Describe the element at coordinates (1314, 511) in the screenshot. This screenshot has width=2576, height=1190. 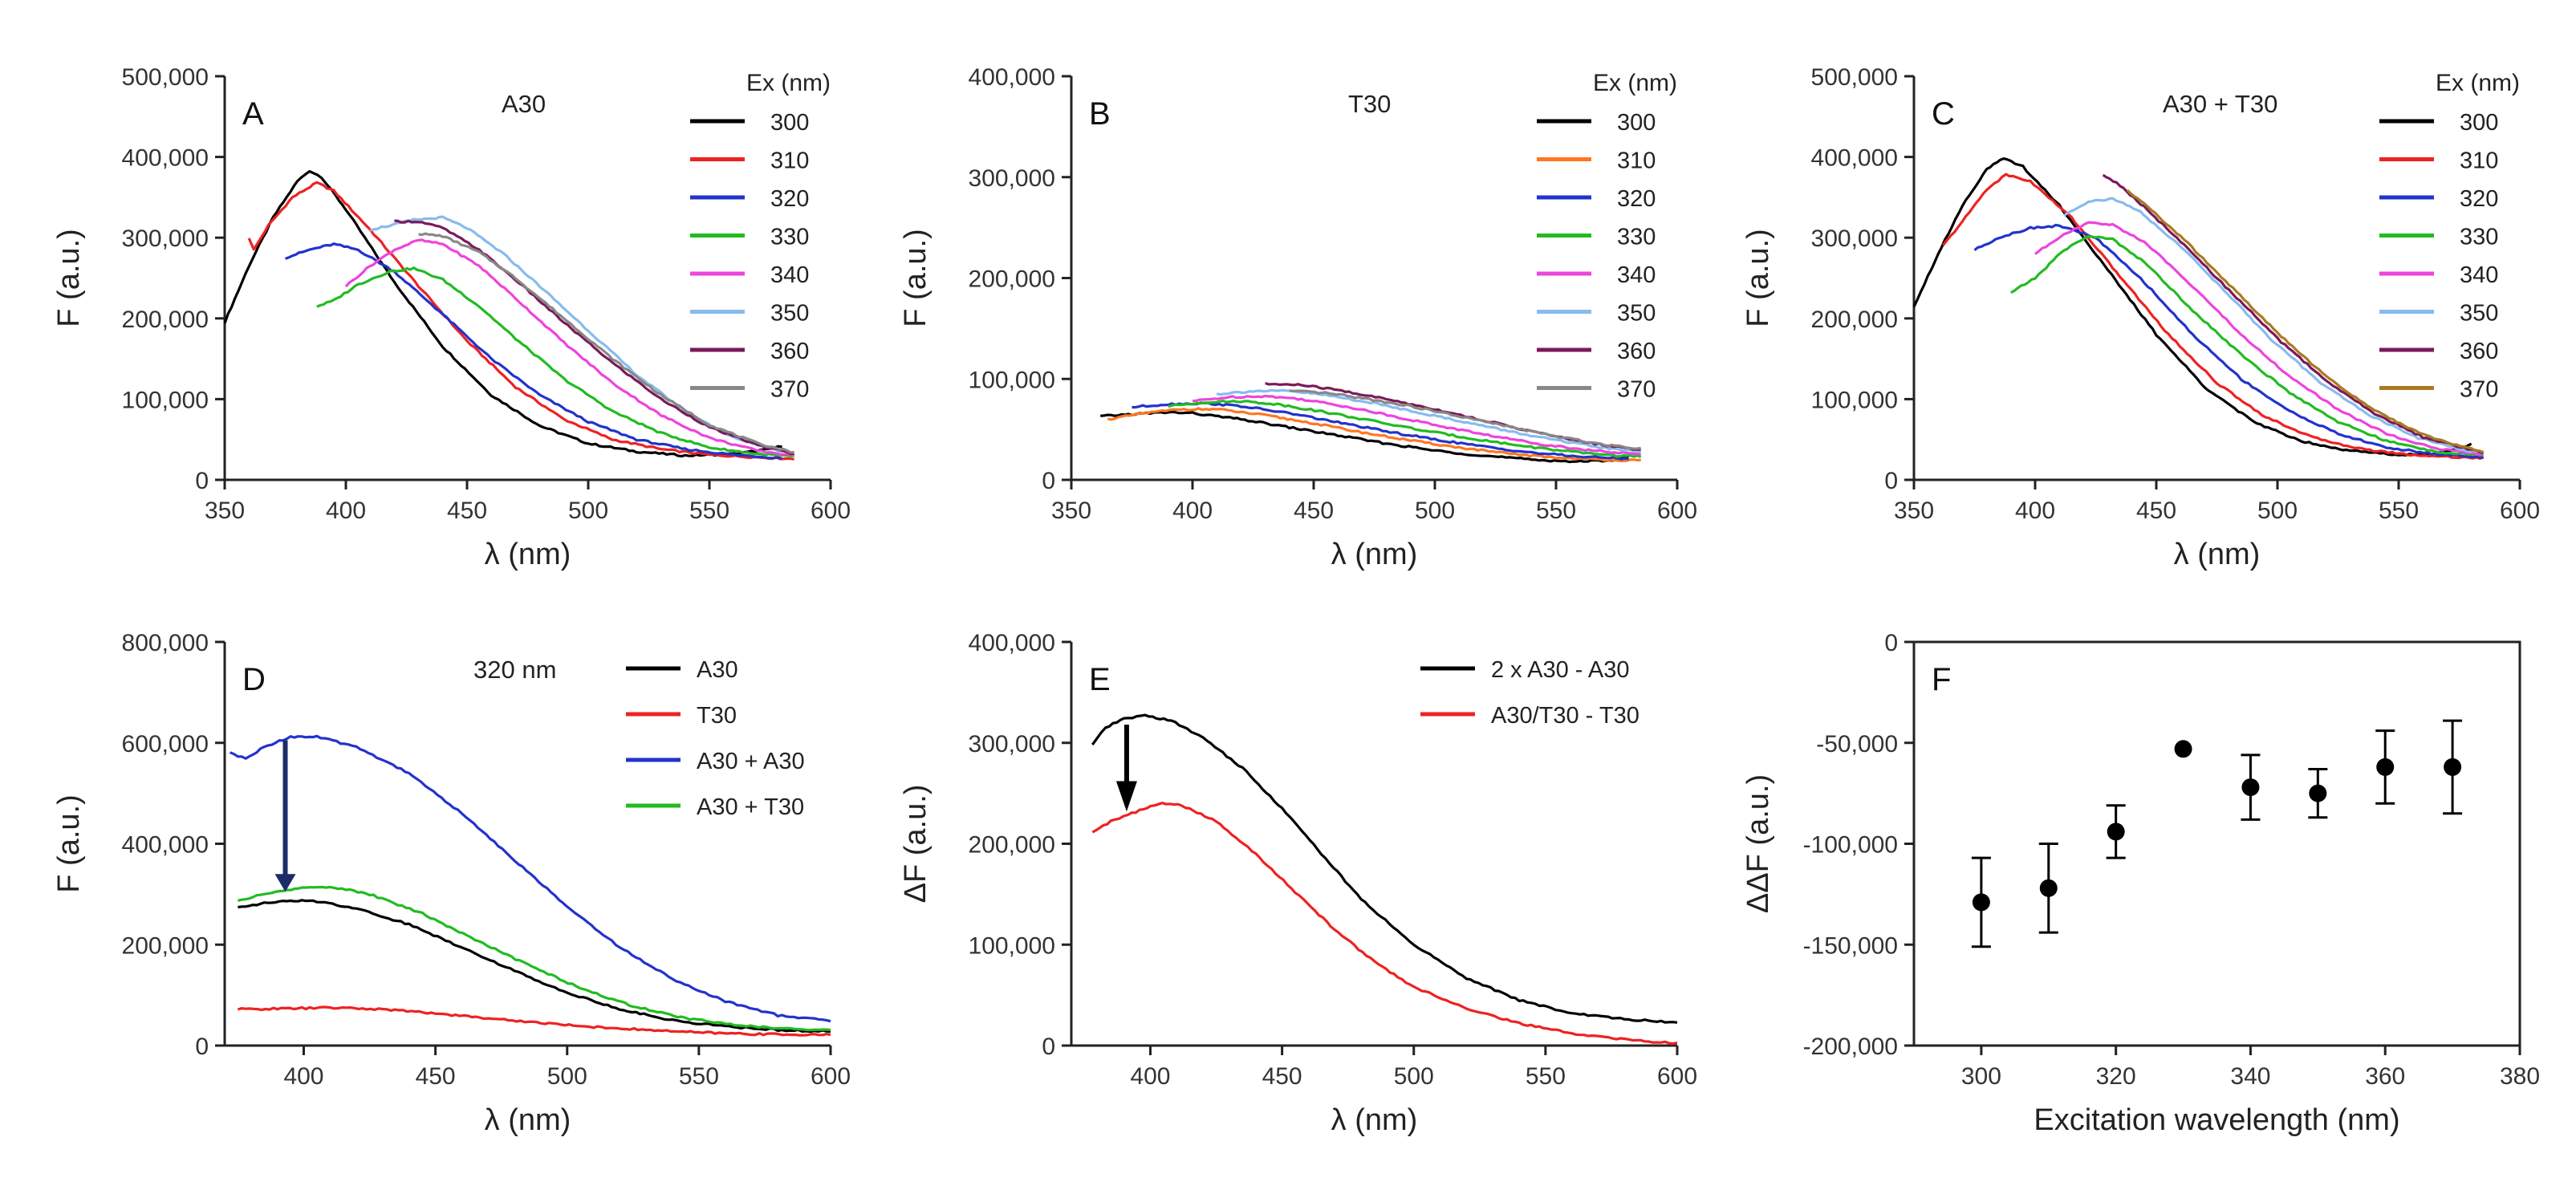
I see `panel-b-x-tick-label: 450` at that location.